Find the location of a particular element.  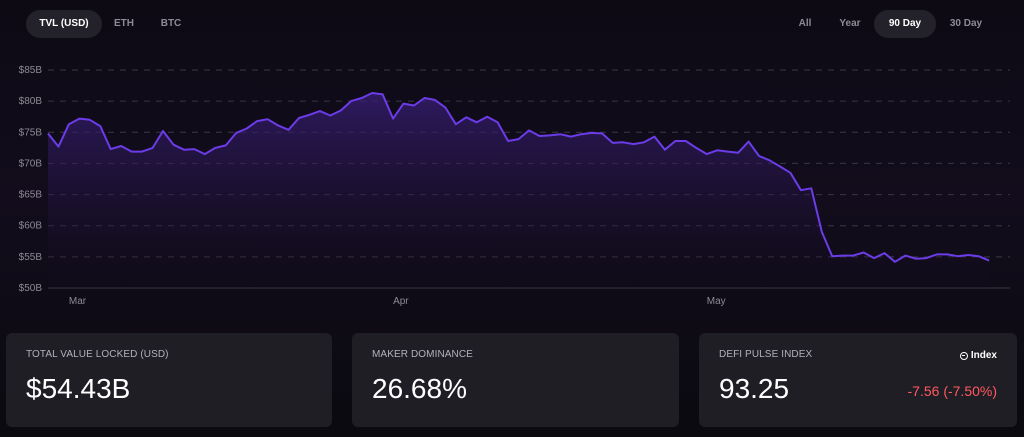

tab-all: All is located at coordinates (805, 23).